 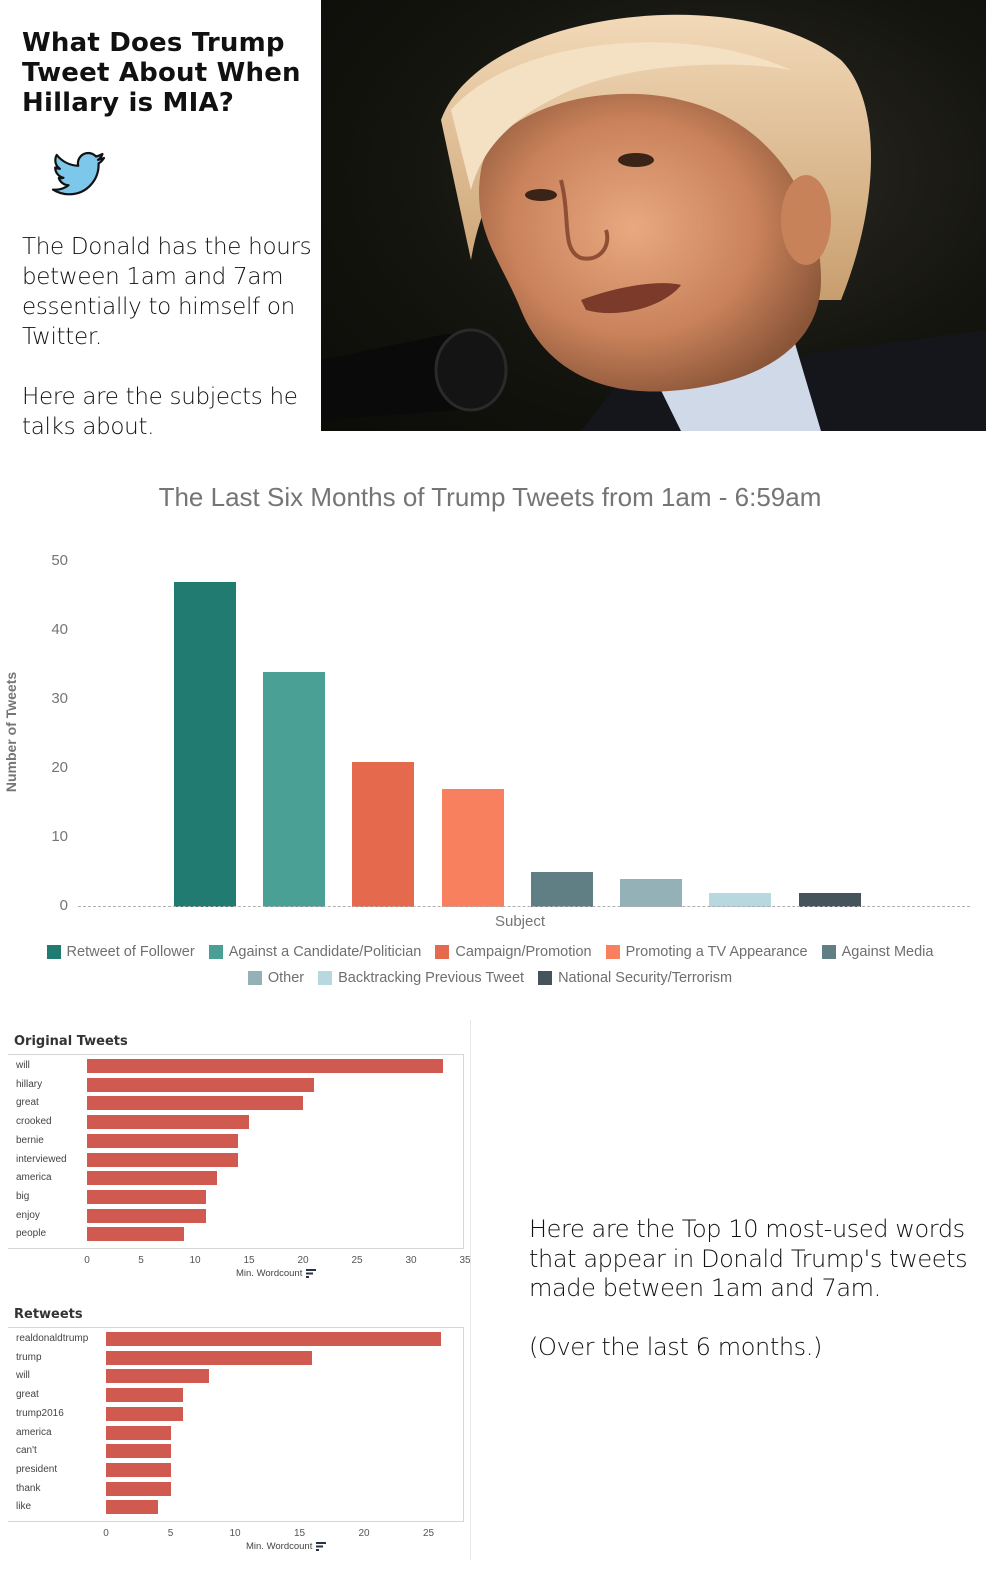 I want to click on twitter-bird-icon, so click(x=76, y=172).